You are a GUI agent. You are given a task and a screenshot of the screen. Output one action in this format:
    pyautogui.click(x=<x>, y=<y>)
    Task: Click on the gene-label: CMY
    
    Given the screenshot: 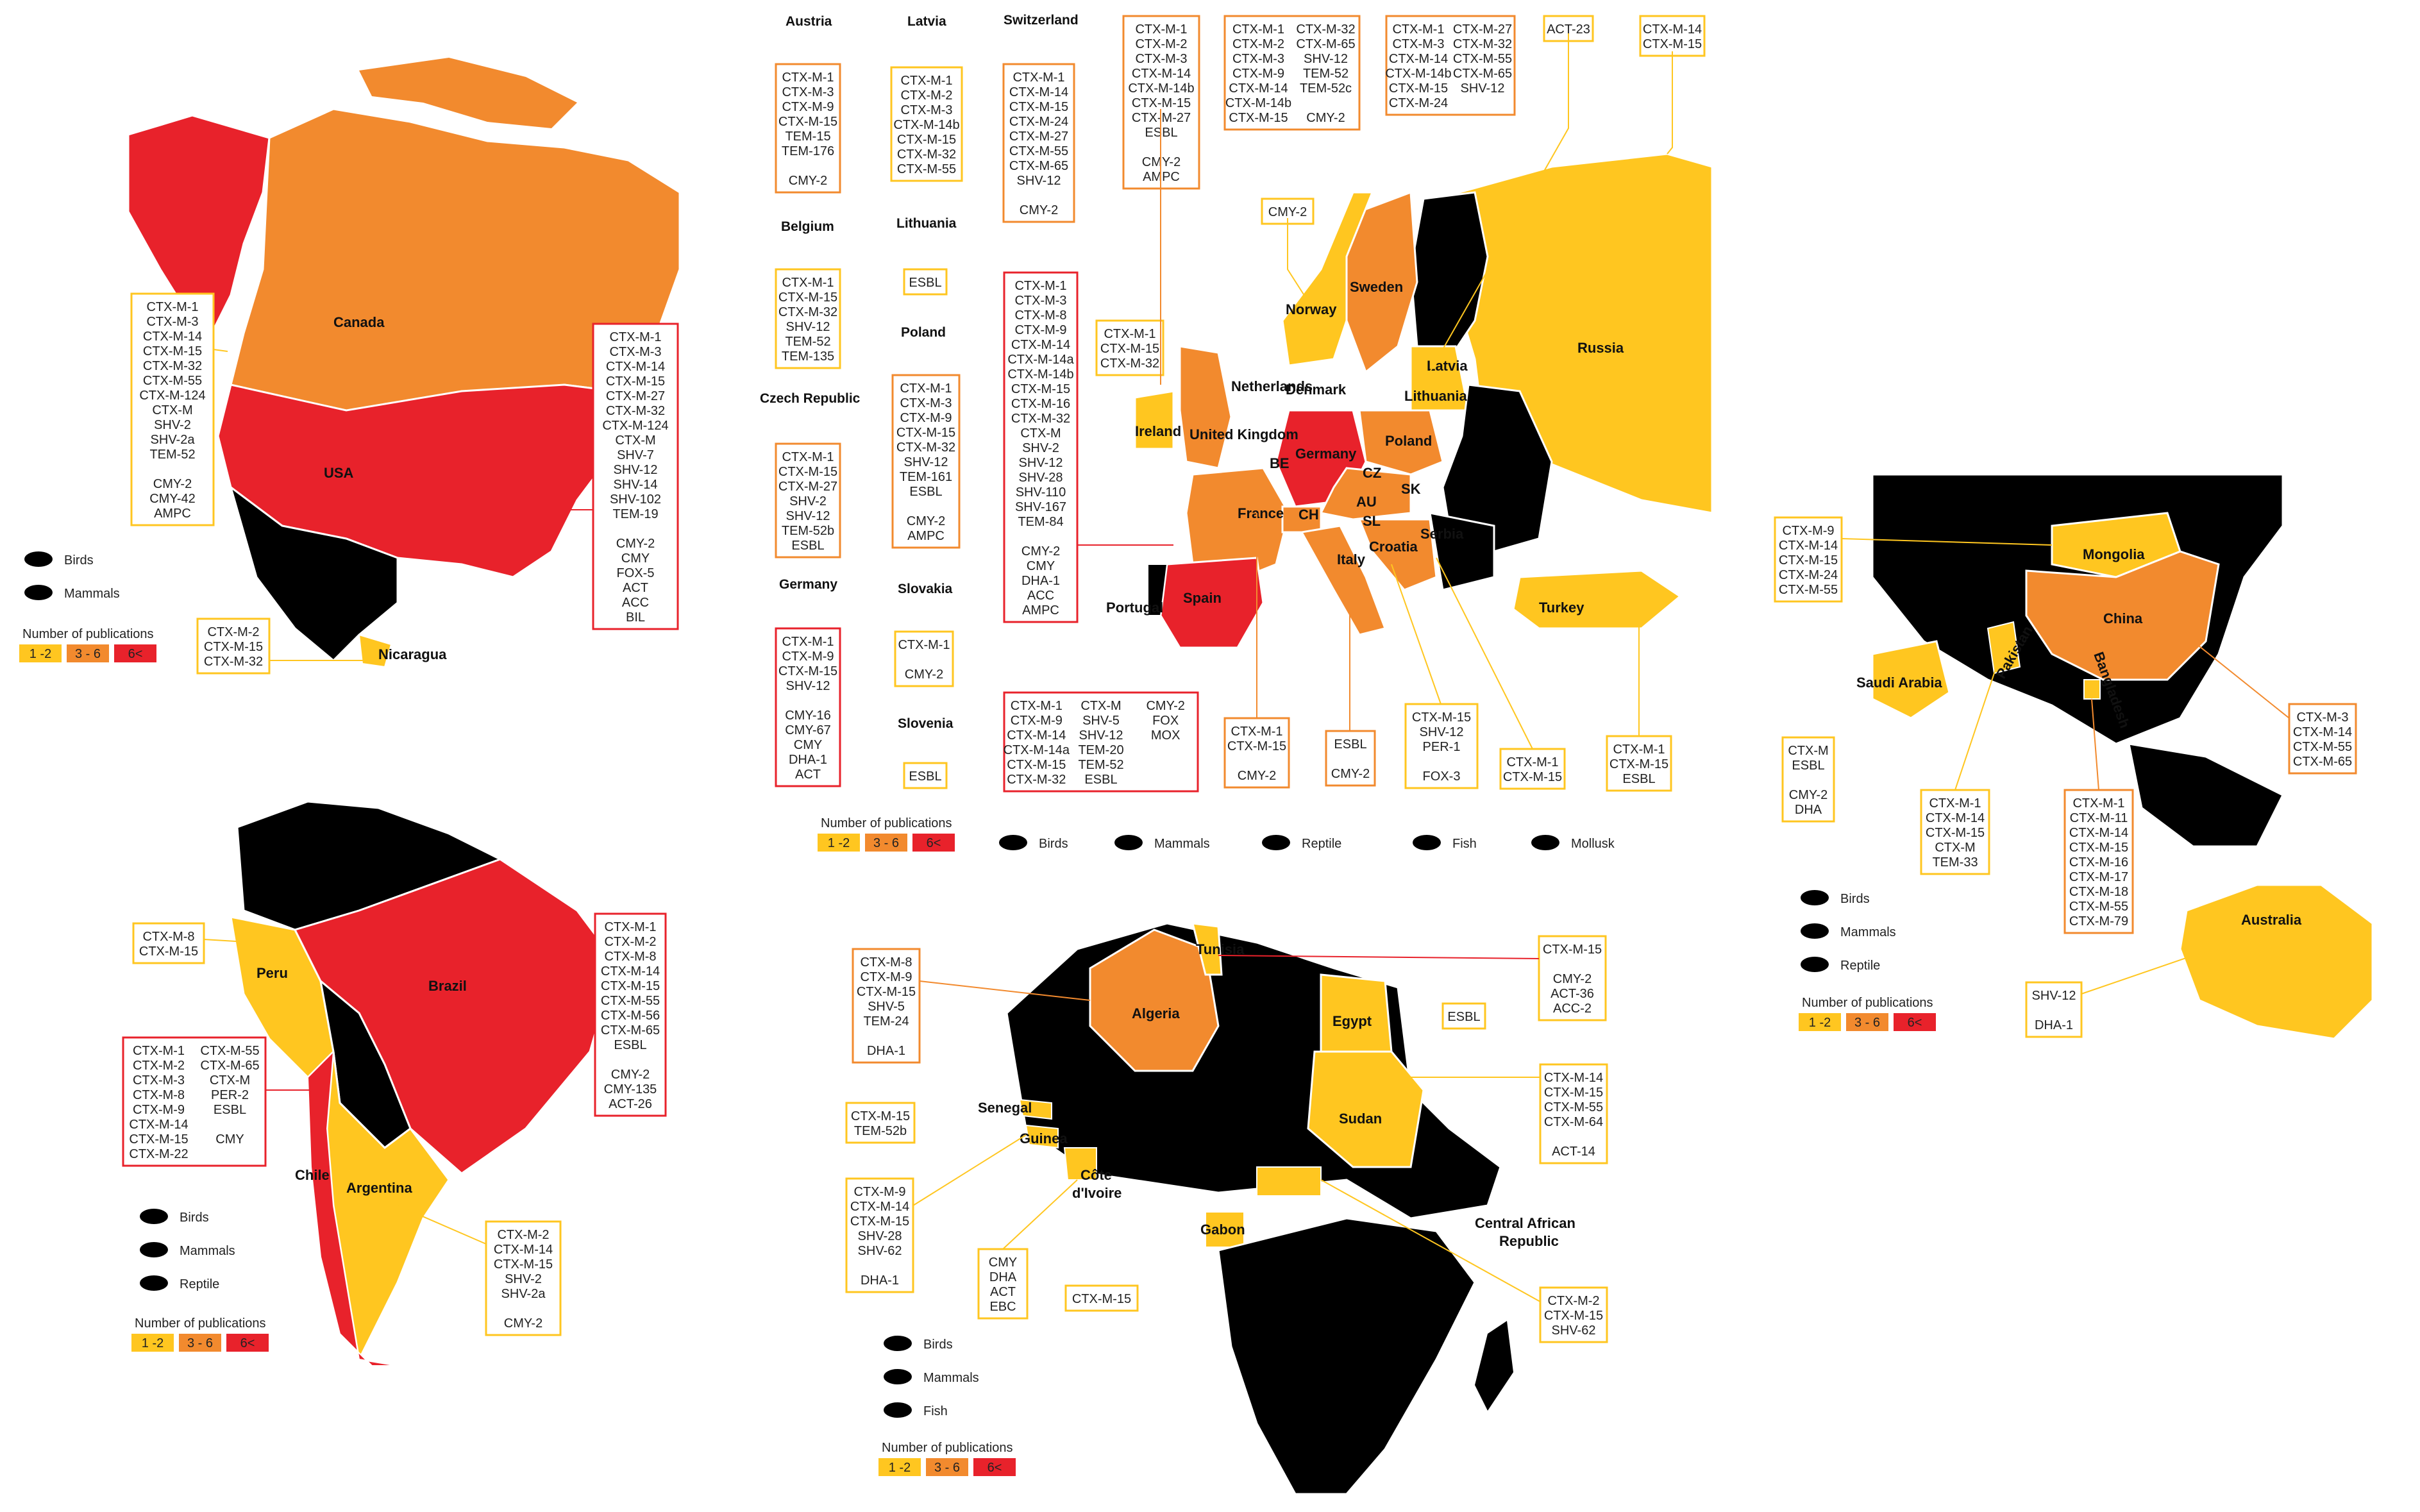 What is the action you would take?
    pyautogui.click(x=808, y=745)
    